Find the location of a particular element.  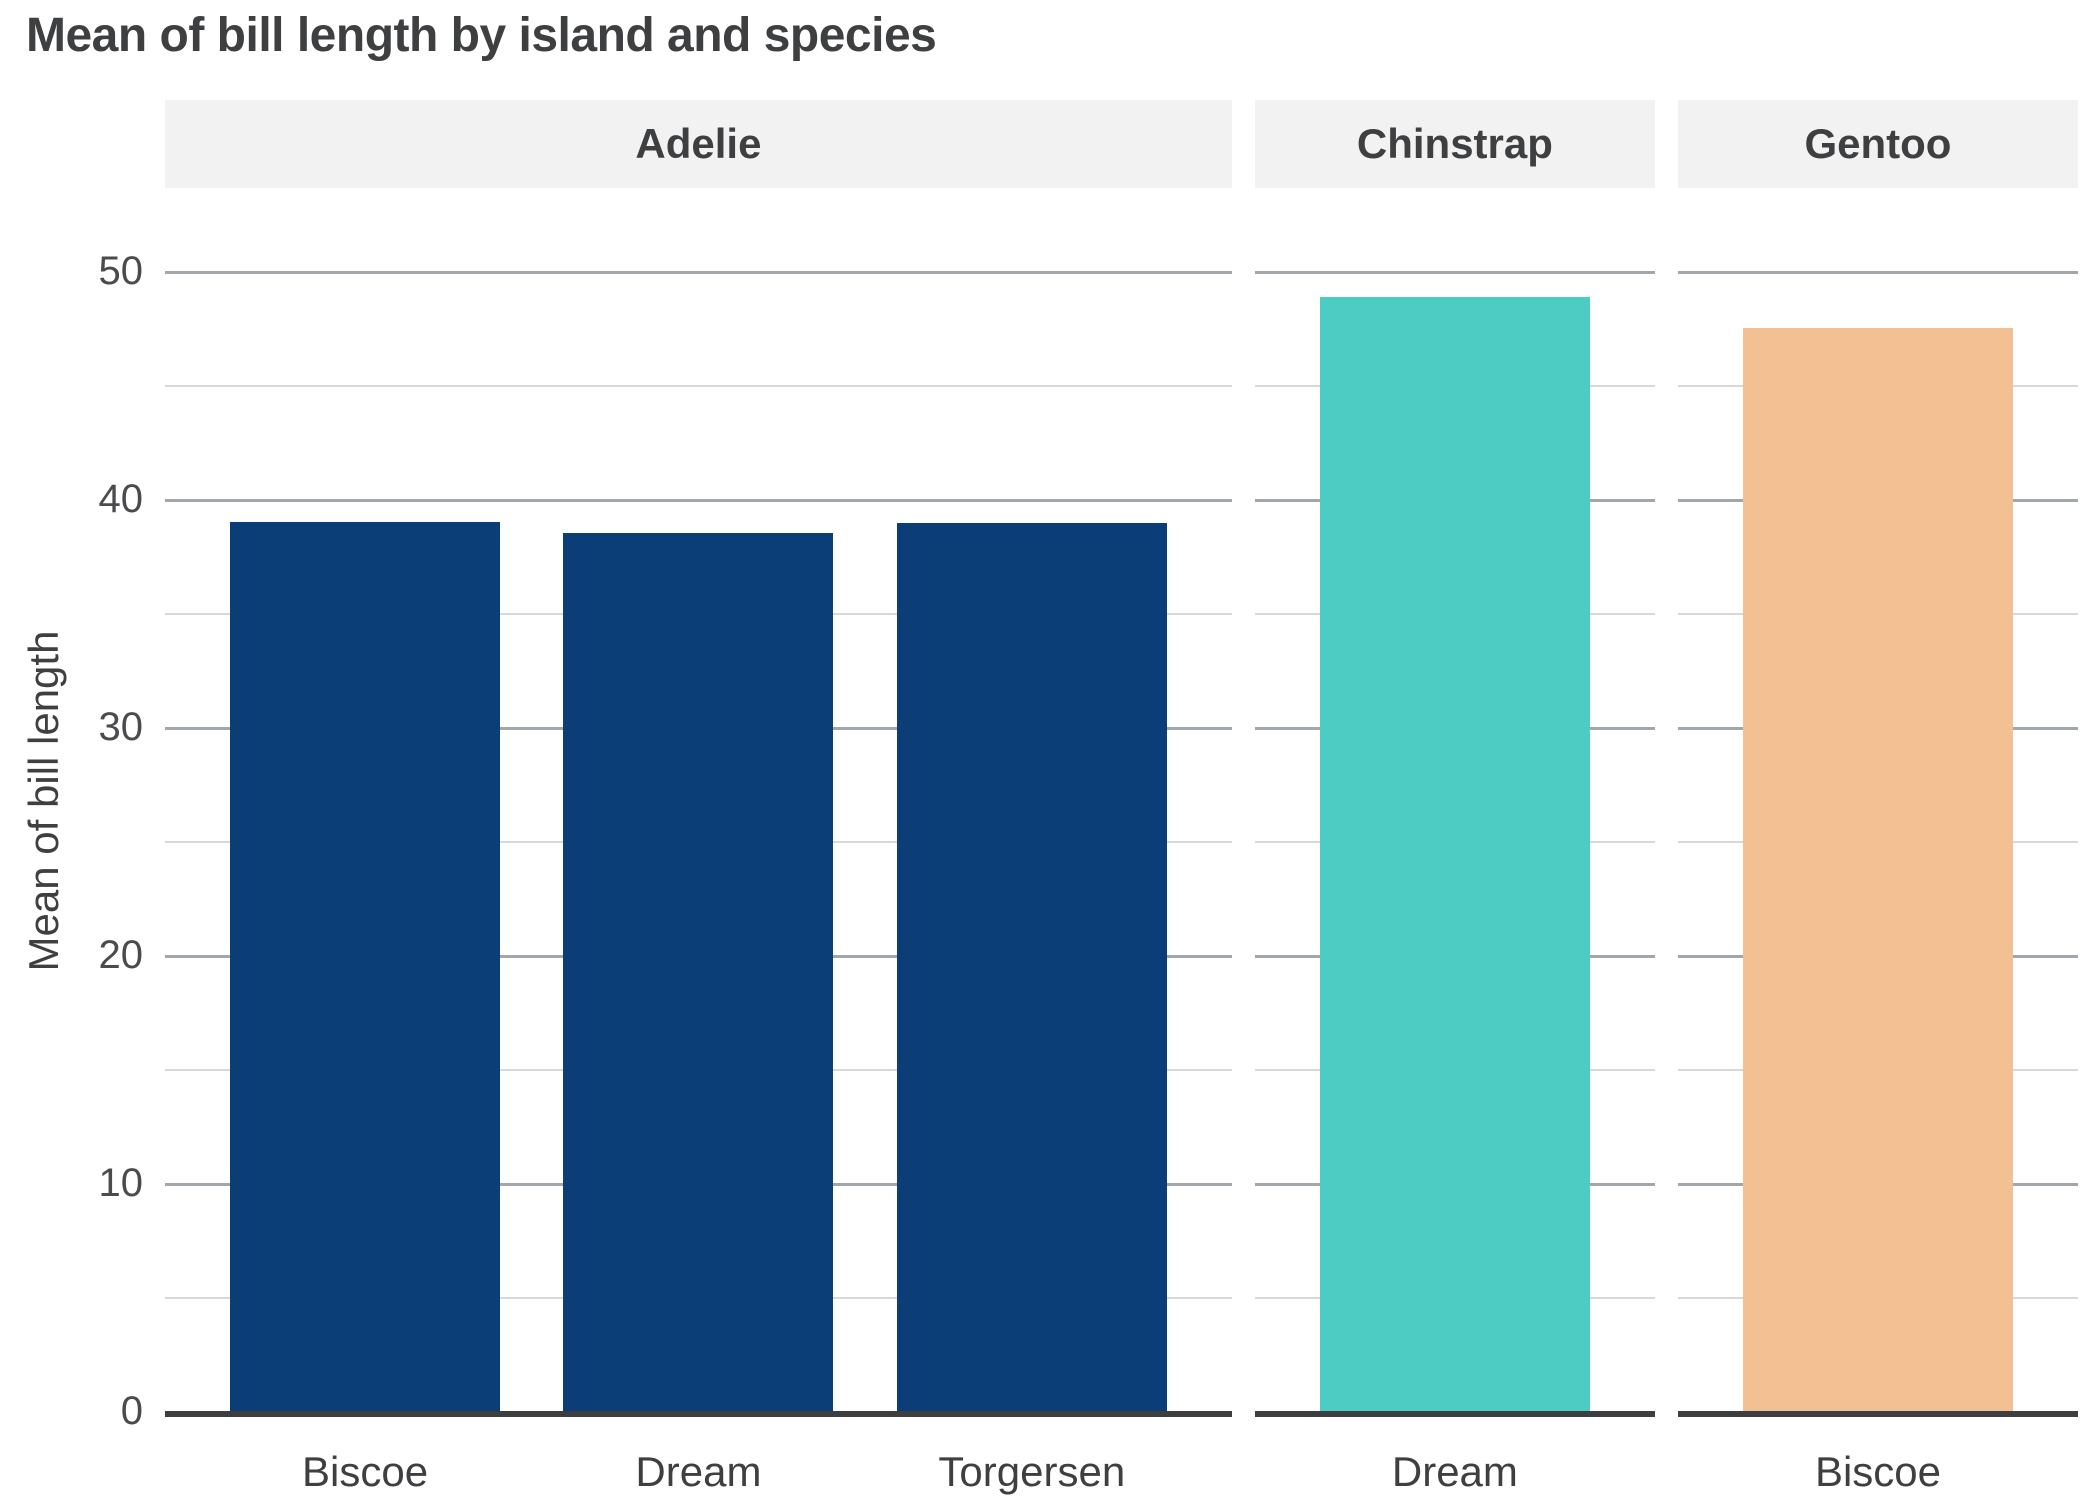

y-axis: 0 10 20 30 40 50 is located at coordinates (82, 812).